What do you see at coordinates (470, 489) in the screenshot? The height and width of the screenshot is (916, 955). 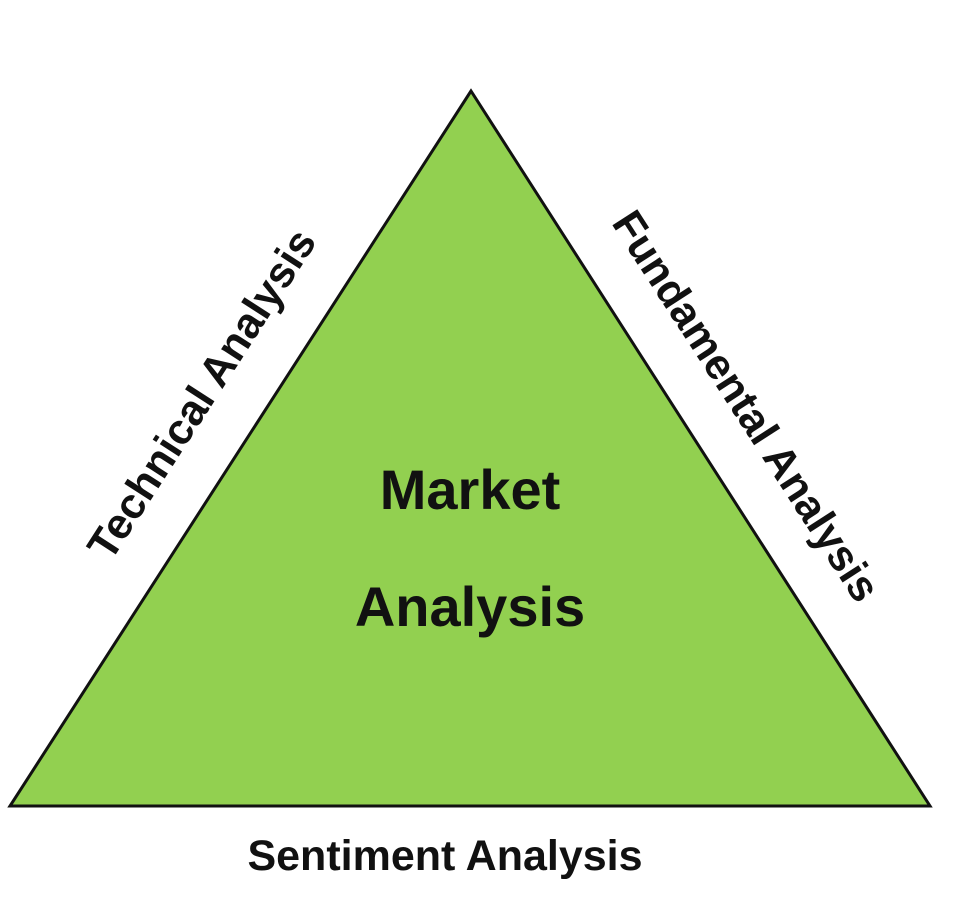 I see `center-label-line1: Market` at bounding box center [470, 489].